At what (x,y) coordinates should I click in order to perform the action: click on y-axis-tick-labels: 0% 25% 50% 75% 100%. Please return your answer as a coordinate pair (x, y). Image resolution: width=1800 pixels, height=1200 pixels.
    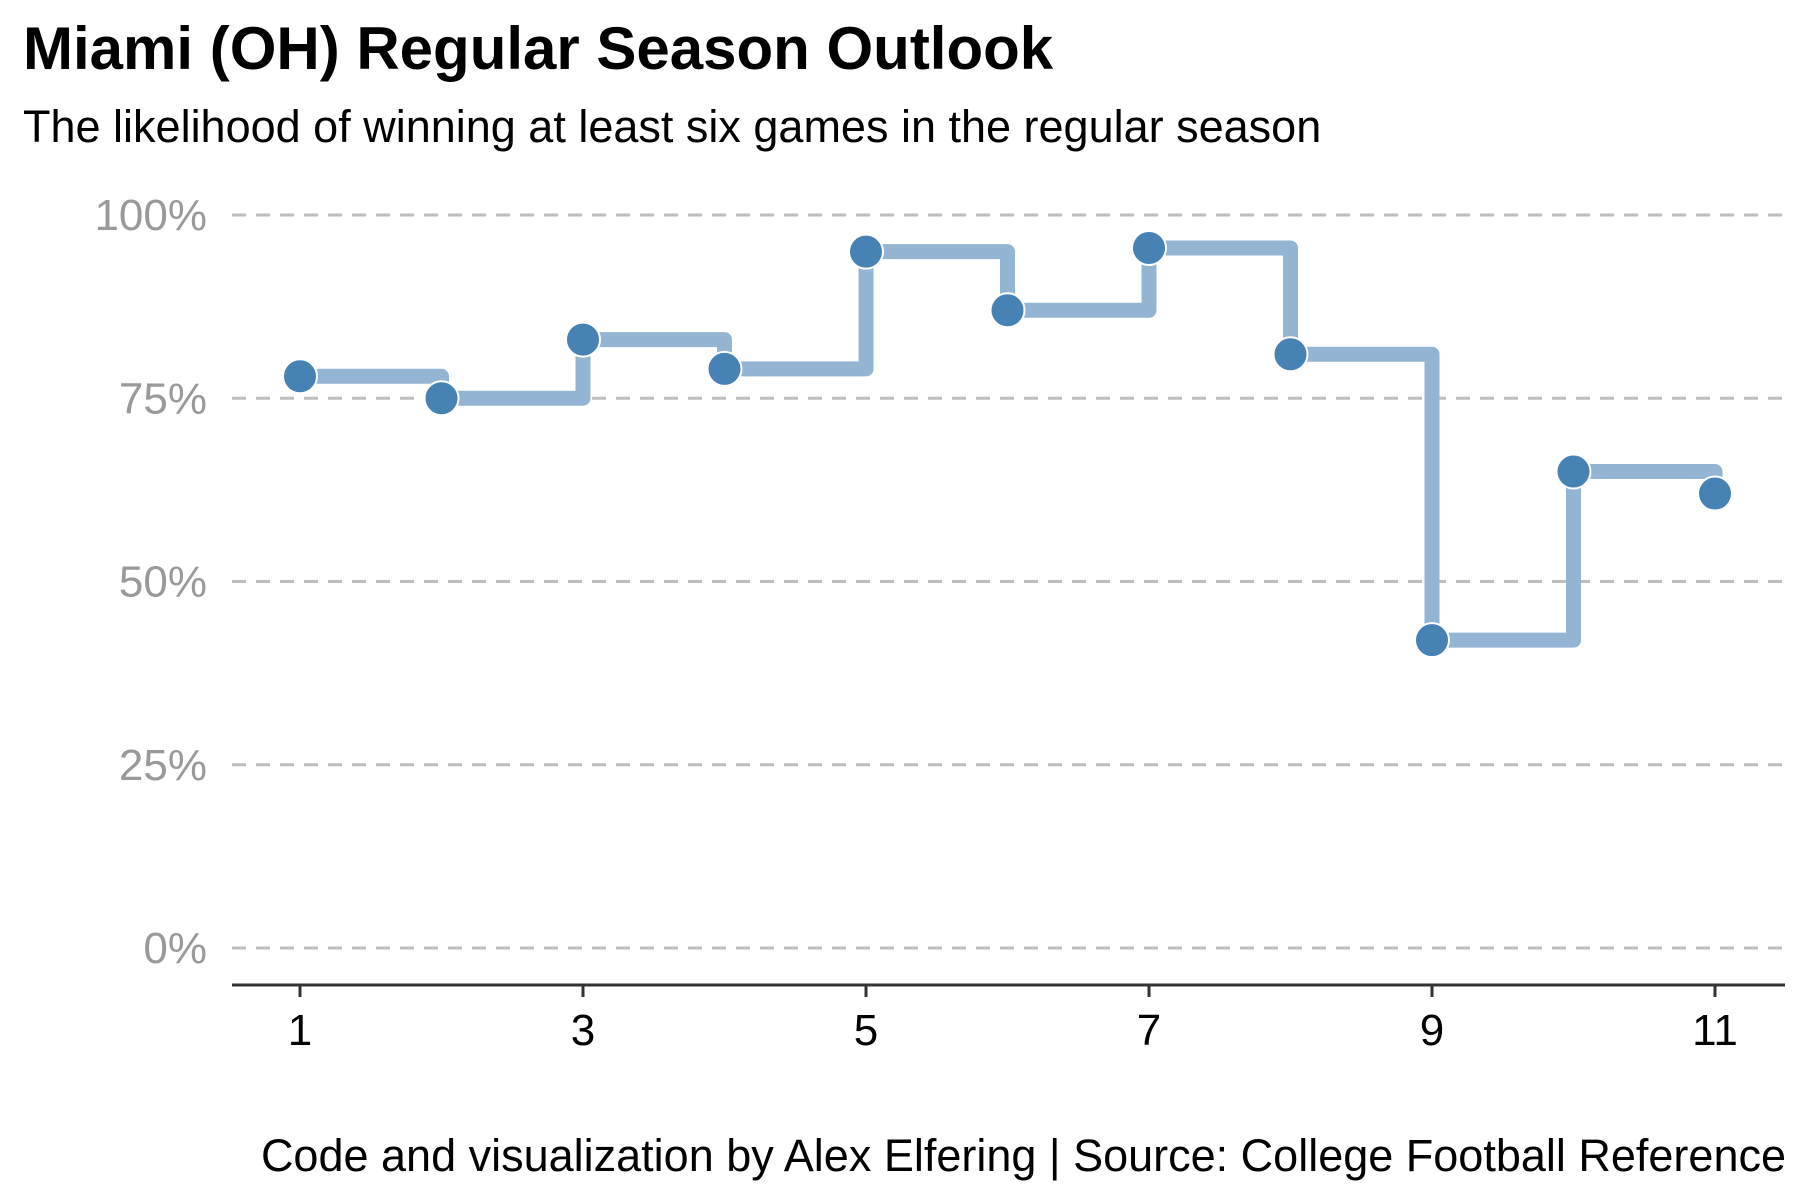
    Looking at the image, I should click on (150, 582).